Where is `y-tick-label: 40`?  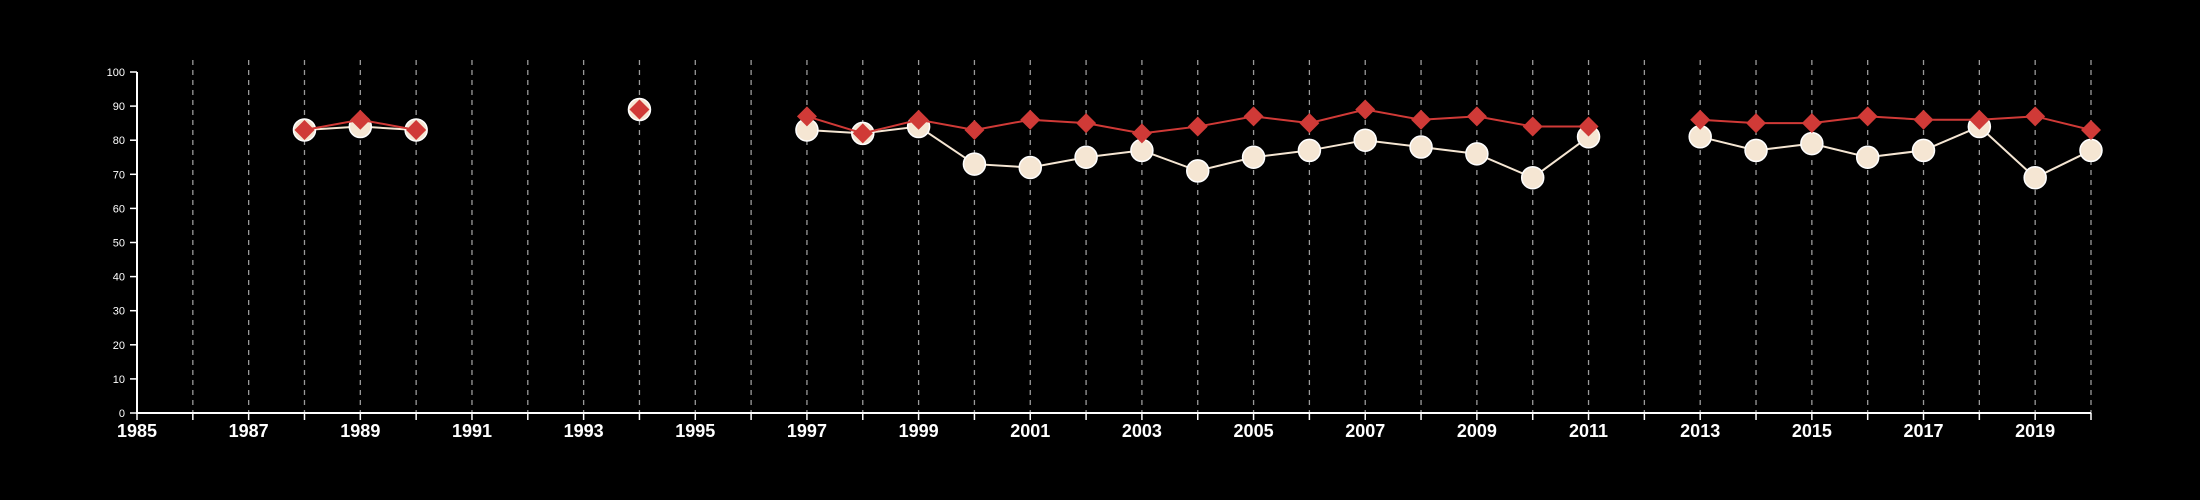
y-tick-label: 40 is located at coordinates (119, 278).